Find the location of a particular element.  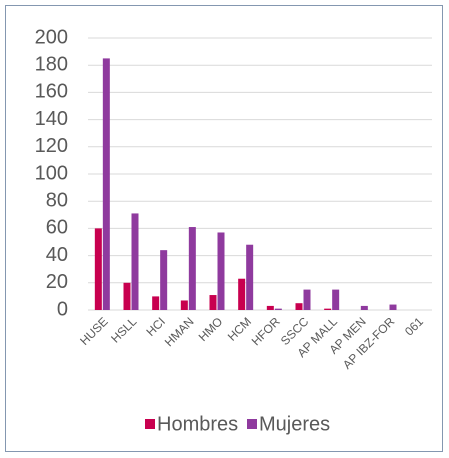

legend-label: Mujeres is located at coordinates (294, 424).